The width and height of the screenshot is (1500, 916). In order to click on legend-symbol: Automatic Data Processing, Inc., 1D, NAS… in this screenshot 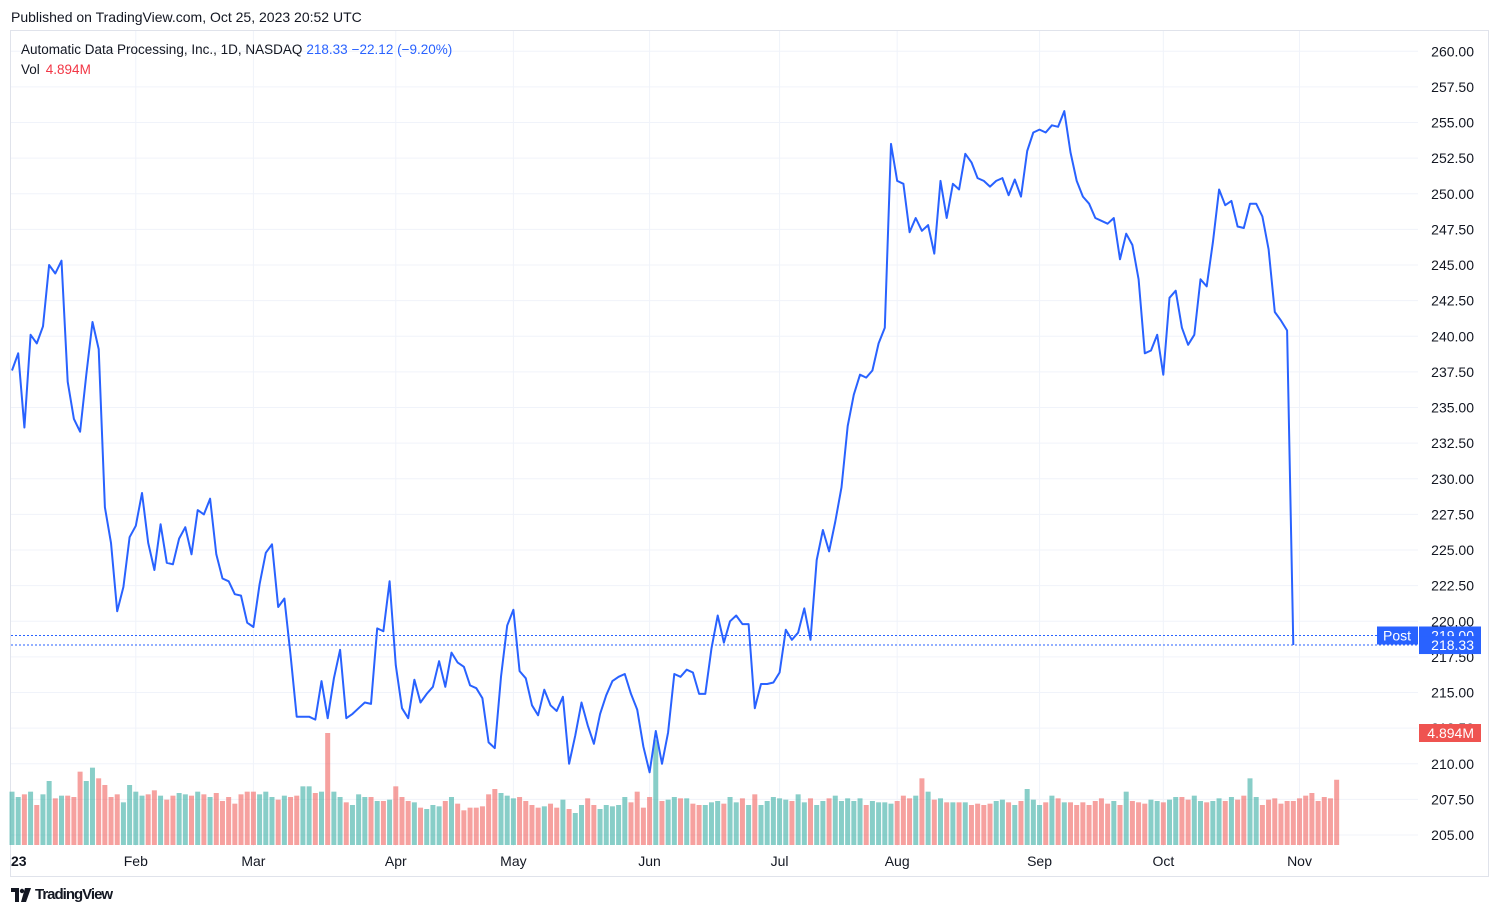, I will do `click(162, 49)`.